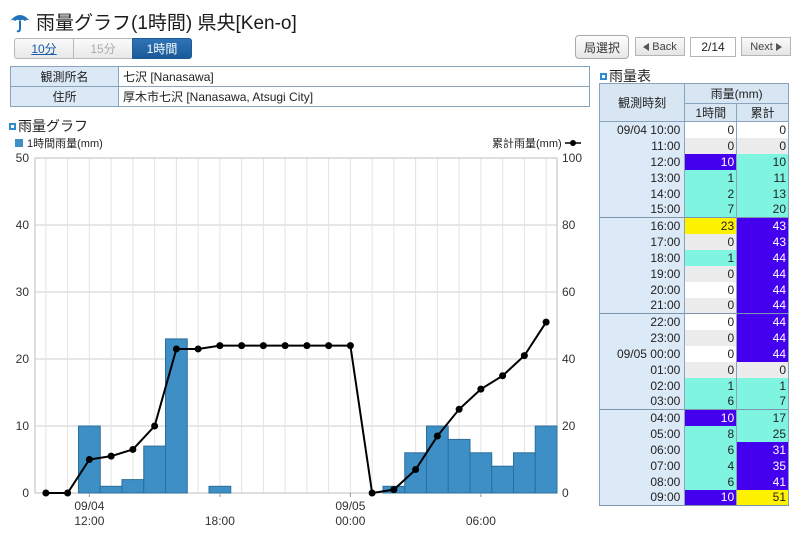 The image size is (799, 536). What do you see at coordinates (642, 209) in the screenshot?
I see `row-time: 15:00` at bounding box center [642, 209].